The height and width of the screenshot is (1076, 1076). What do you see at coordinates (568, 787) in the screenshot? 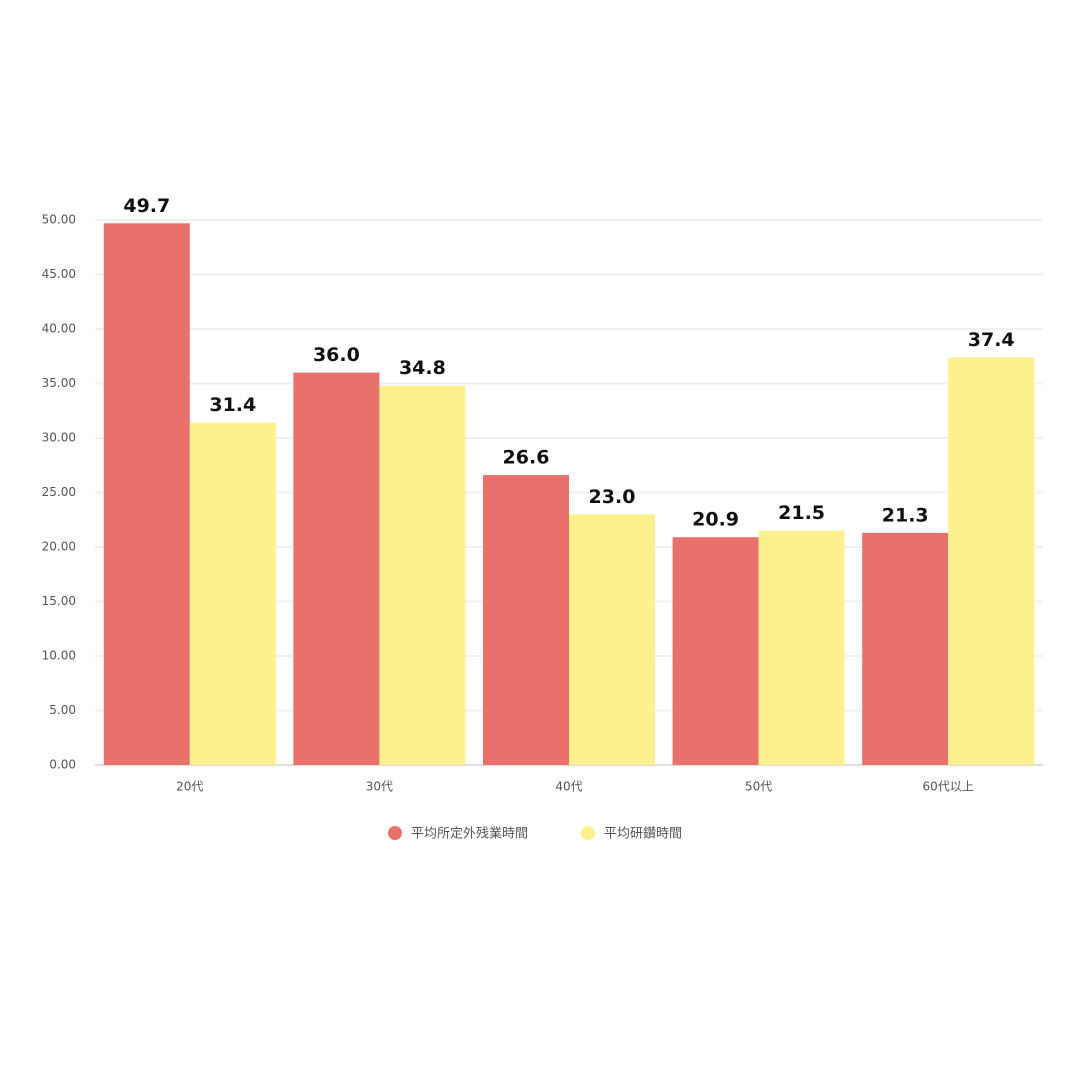
I see `x-tick-label: 40代` at bounding box center [568, 787].